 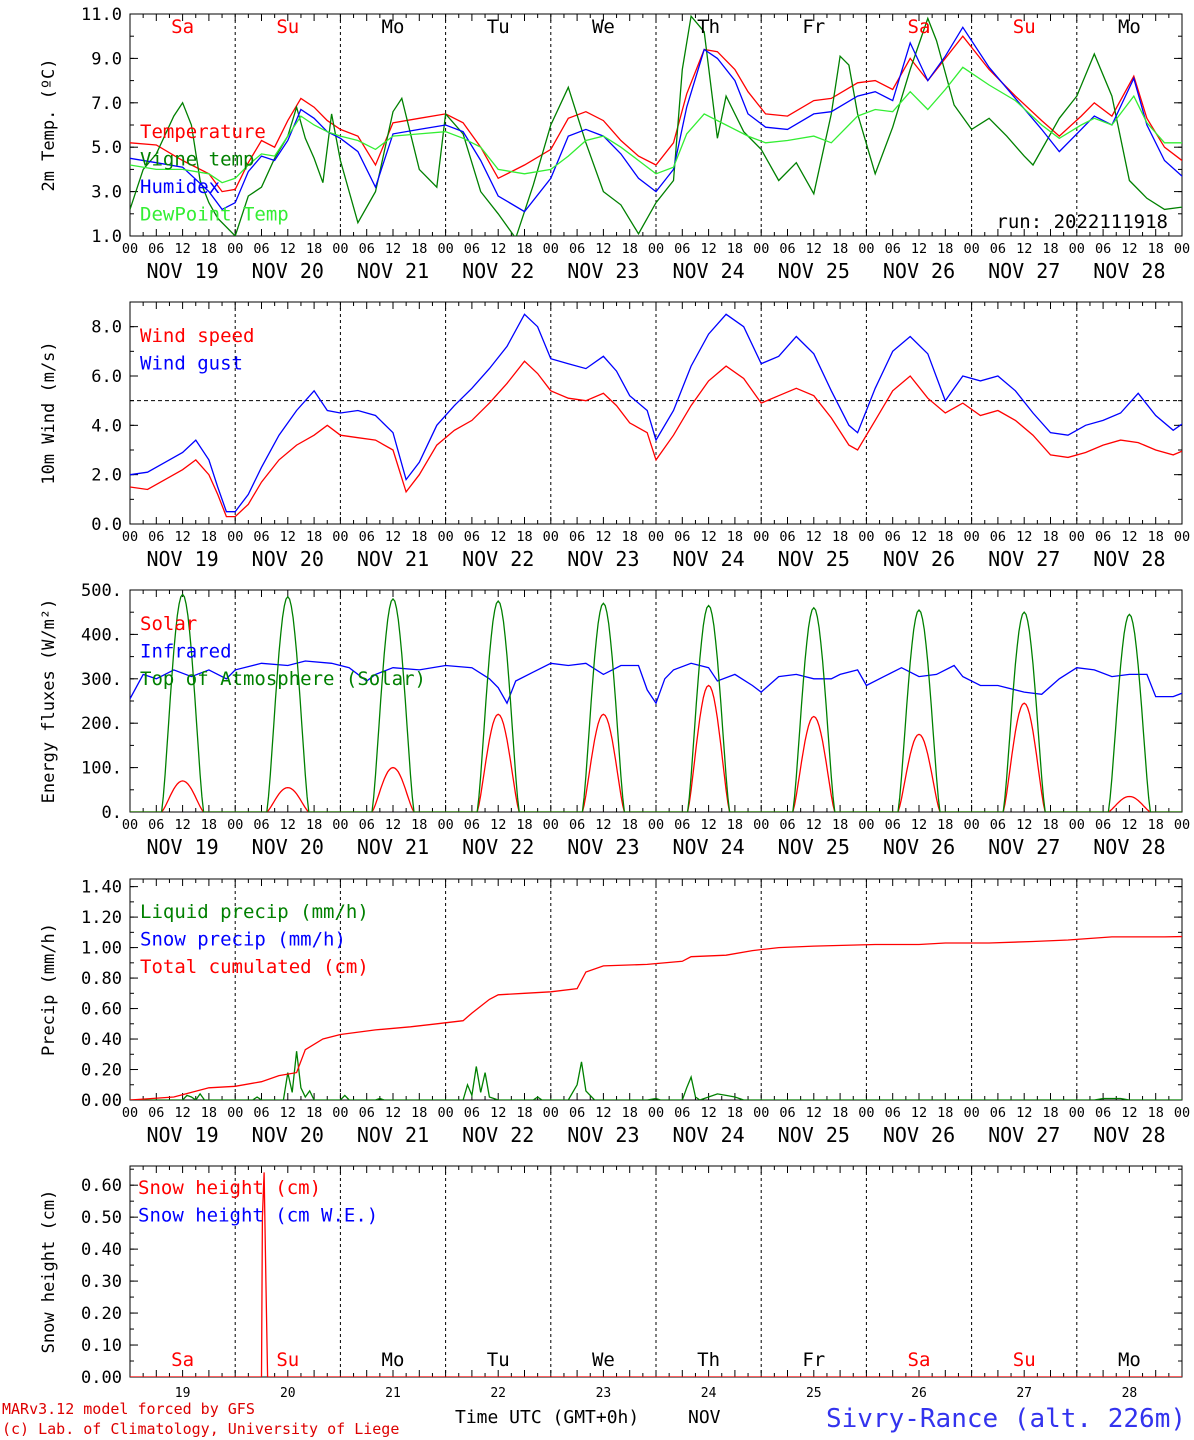 What do you see at coordinates (128, 1409) in the screenshot?
I see `model-credit: MARv3.12 model forced by GFS` at bounding box center [128, 1409].